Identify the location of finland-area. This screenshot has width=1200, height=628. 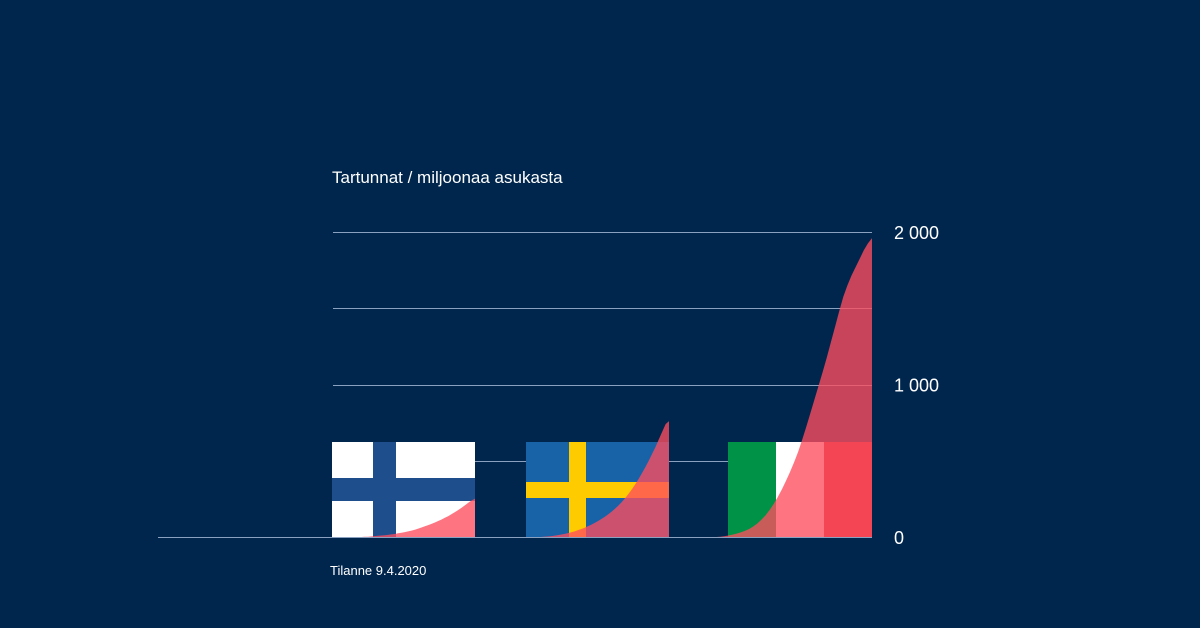
(416, 517).